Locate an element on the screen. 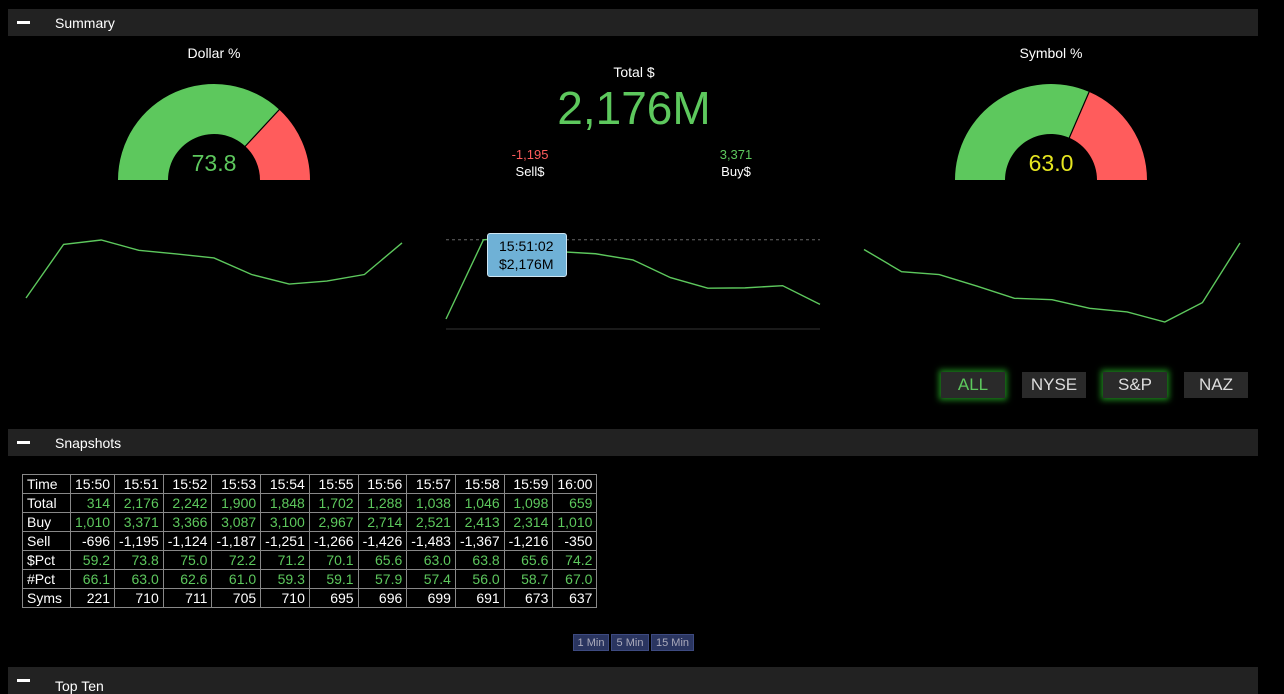 The width and height of the screenshot is (1284, 694). row-label: $Pct is located at coordinates (46, 560).